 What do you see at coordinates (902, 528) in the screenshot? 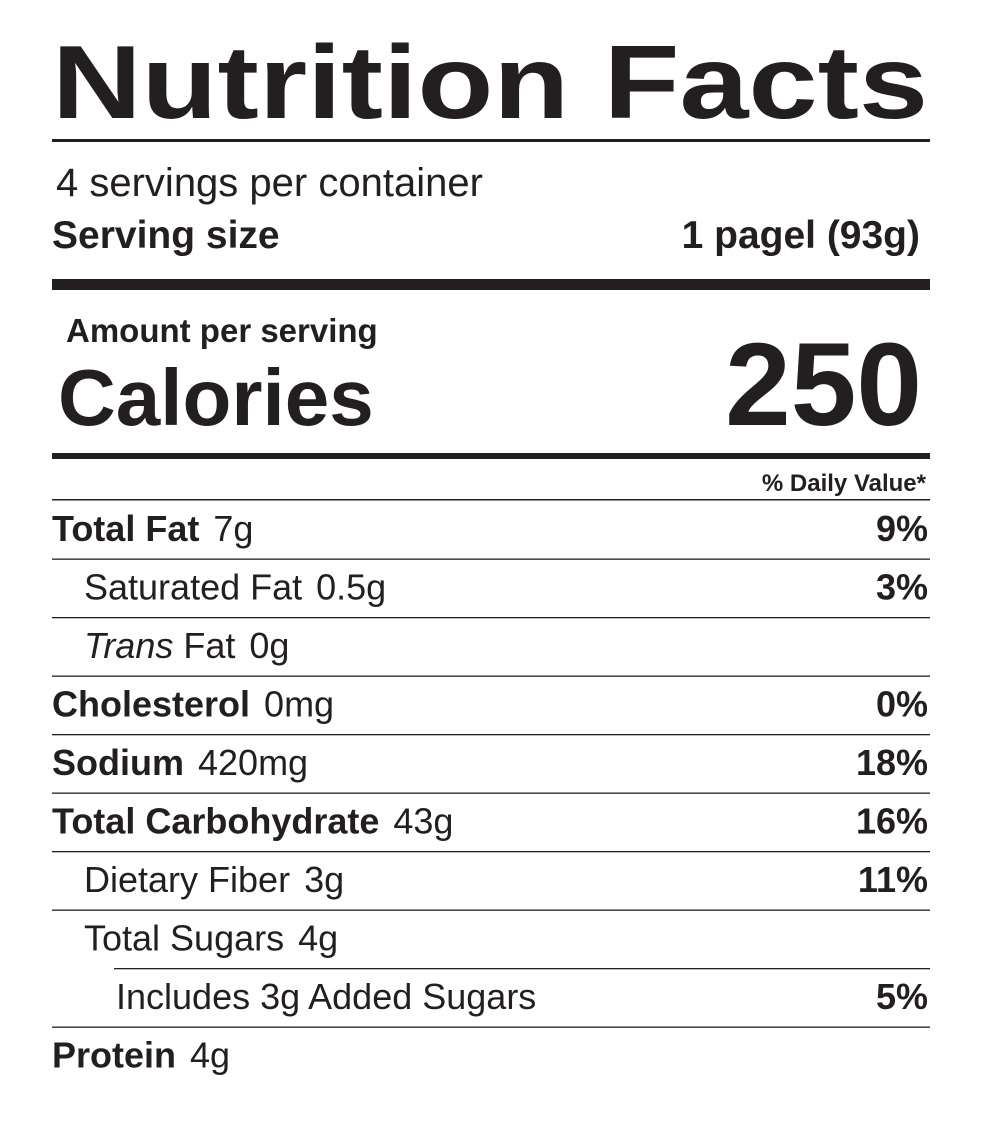
I see `daily-value: 9%` at bounding box center [902, 528].